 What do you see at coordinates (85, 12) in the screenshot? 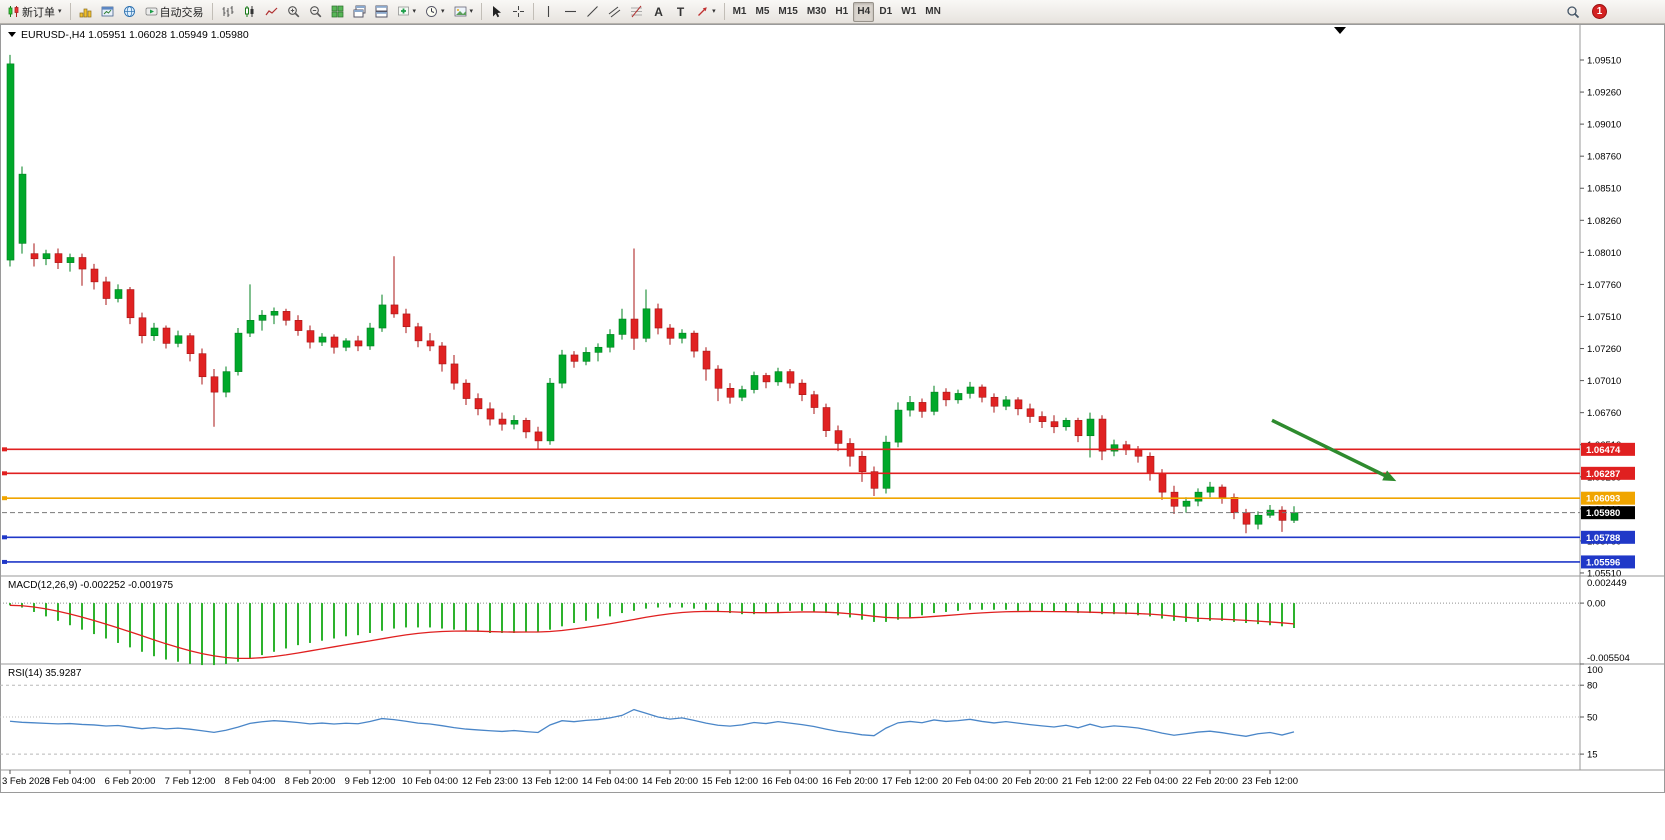
I see `charts-button` at bounding box center [85, 12].